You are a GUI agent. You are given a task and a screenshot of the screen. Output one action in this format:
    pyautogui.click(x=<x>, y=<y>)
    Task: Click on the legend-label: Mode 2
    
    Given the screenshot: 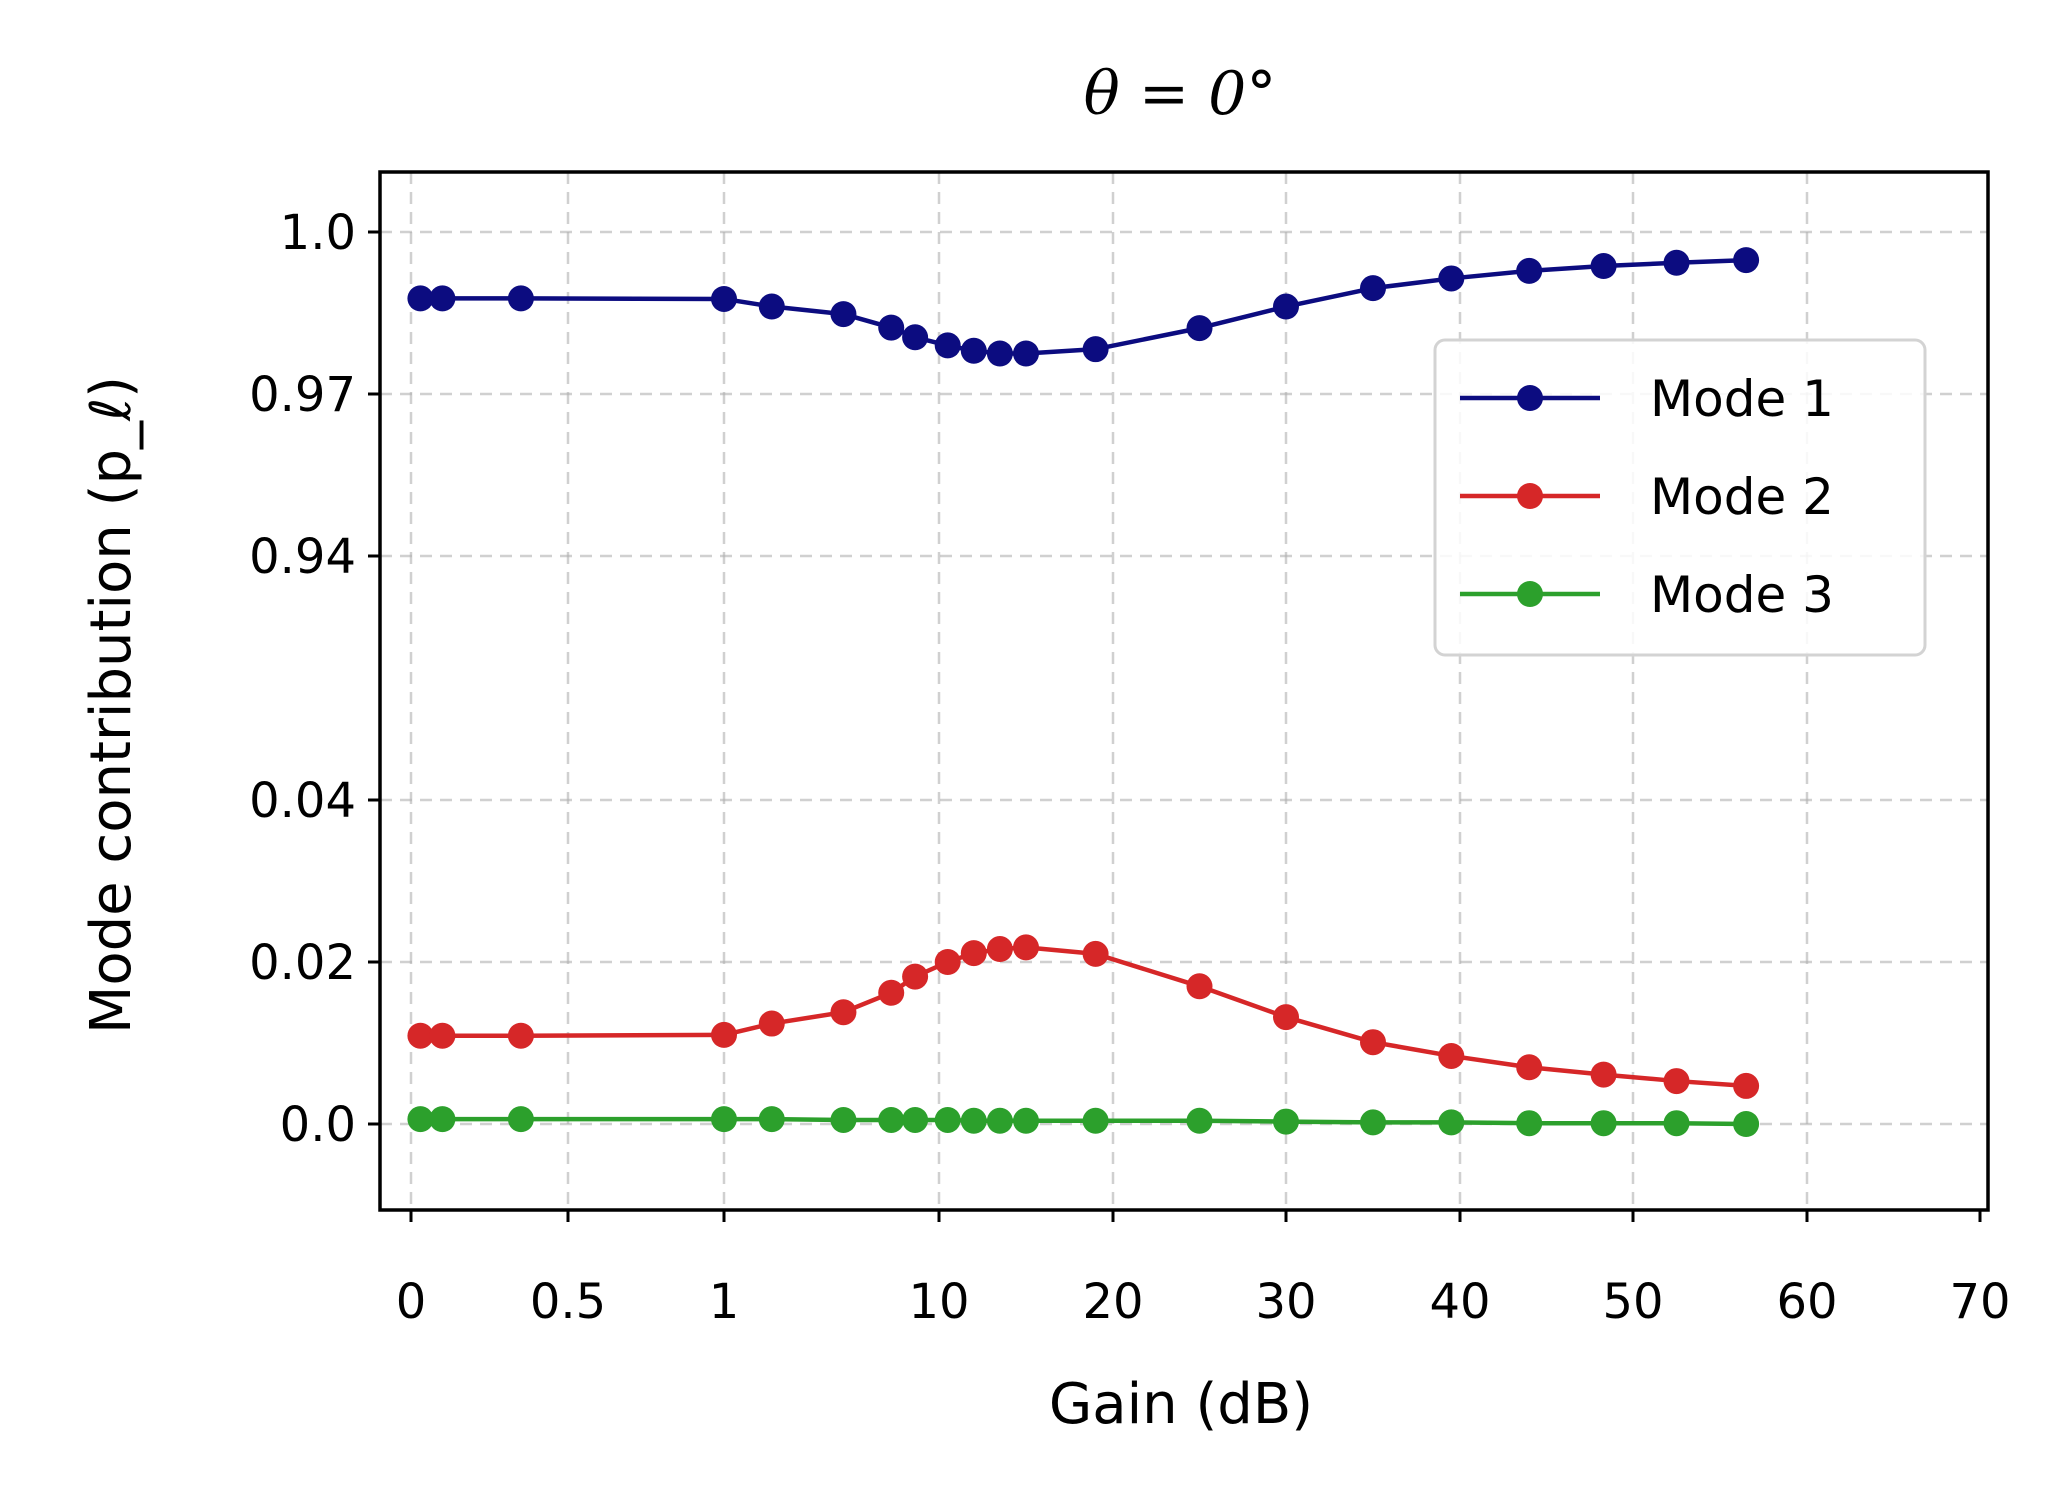 What is the action you would take?
    pyautogui.click(x=1742, y=497)
    